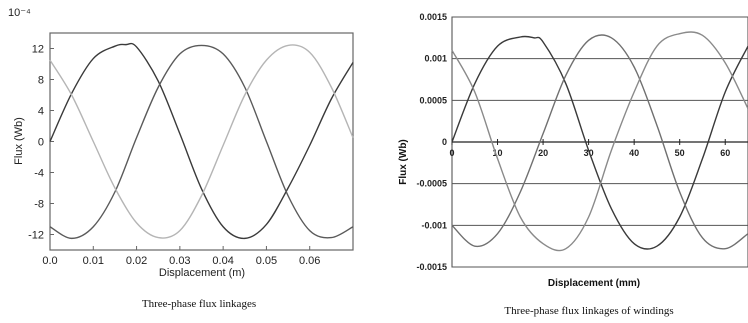 The width and height of the screenshot is (748, 323). What do you see at coordinates (680, 153) in the screenshot?
I see `right-x-tick-label: 50` at bounding box center [680, 153].